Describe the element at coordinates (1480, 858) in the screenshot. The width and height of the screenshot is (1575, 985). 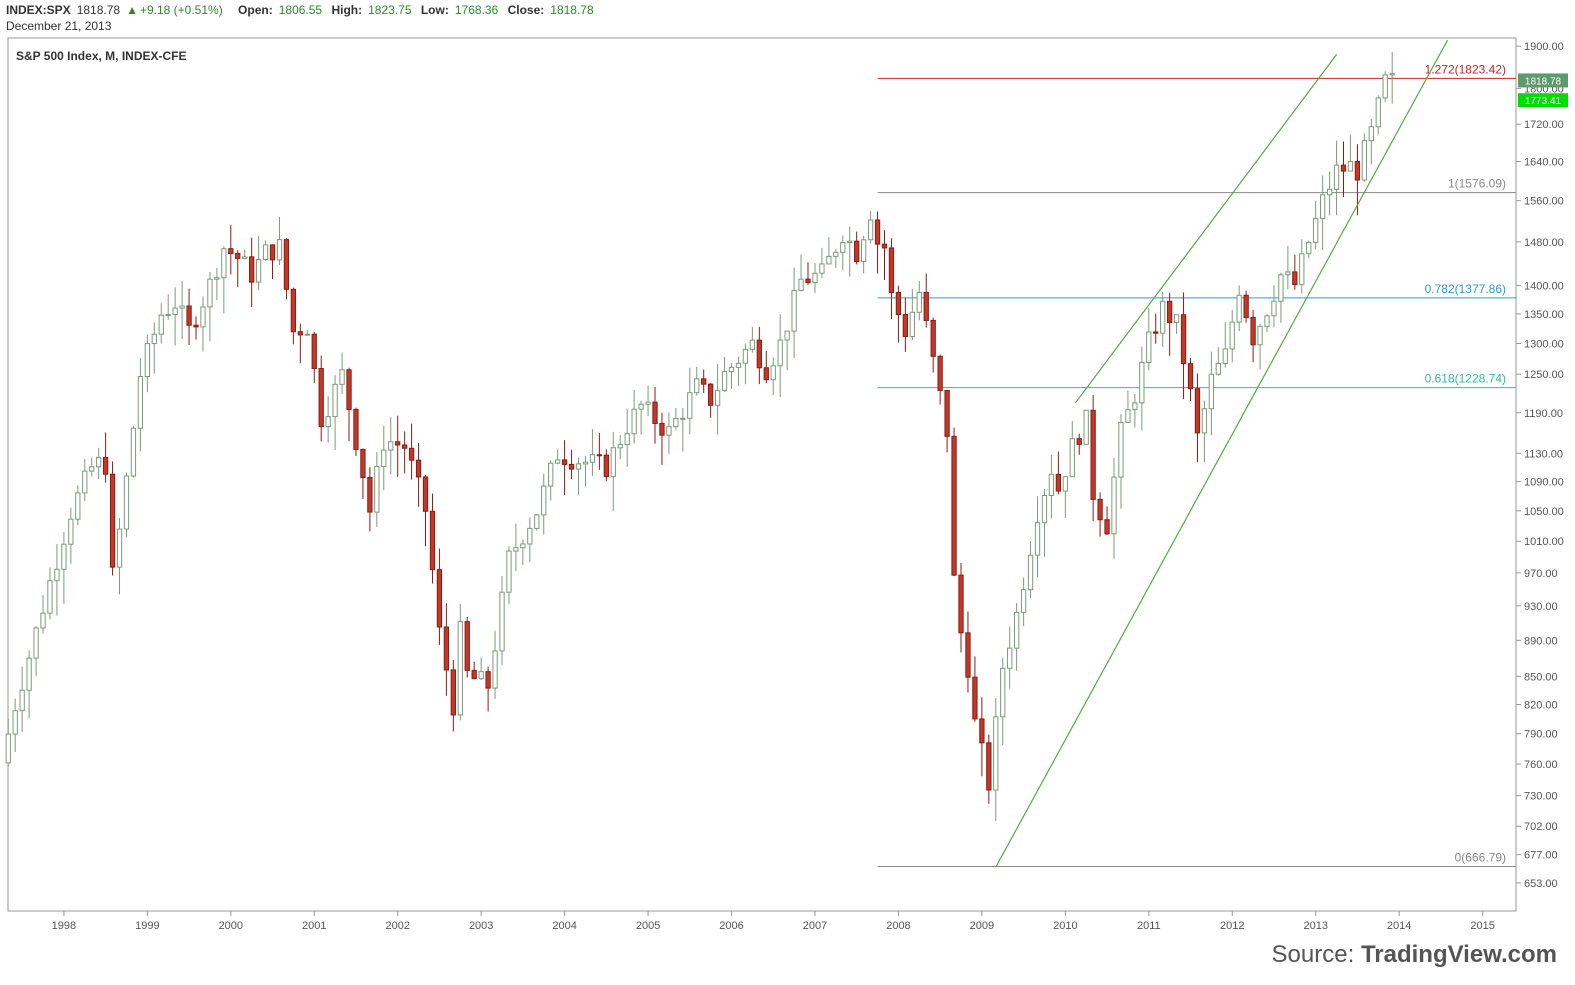
I see `fib-level-label: 0(666.79)` at that location.